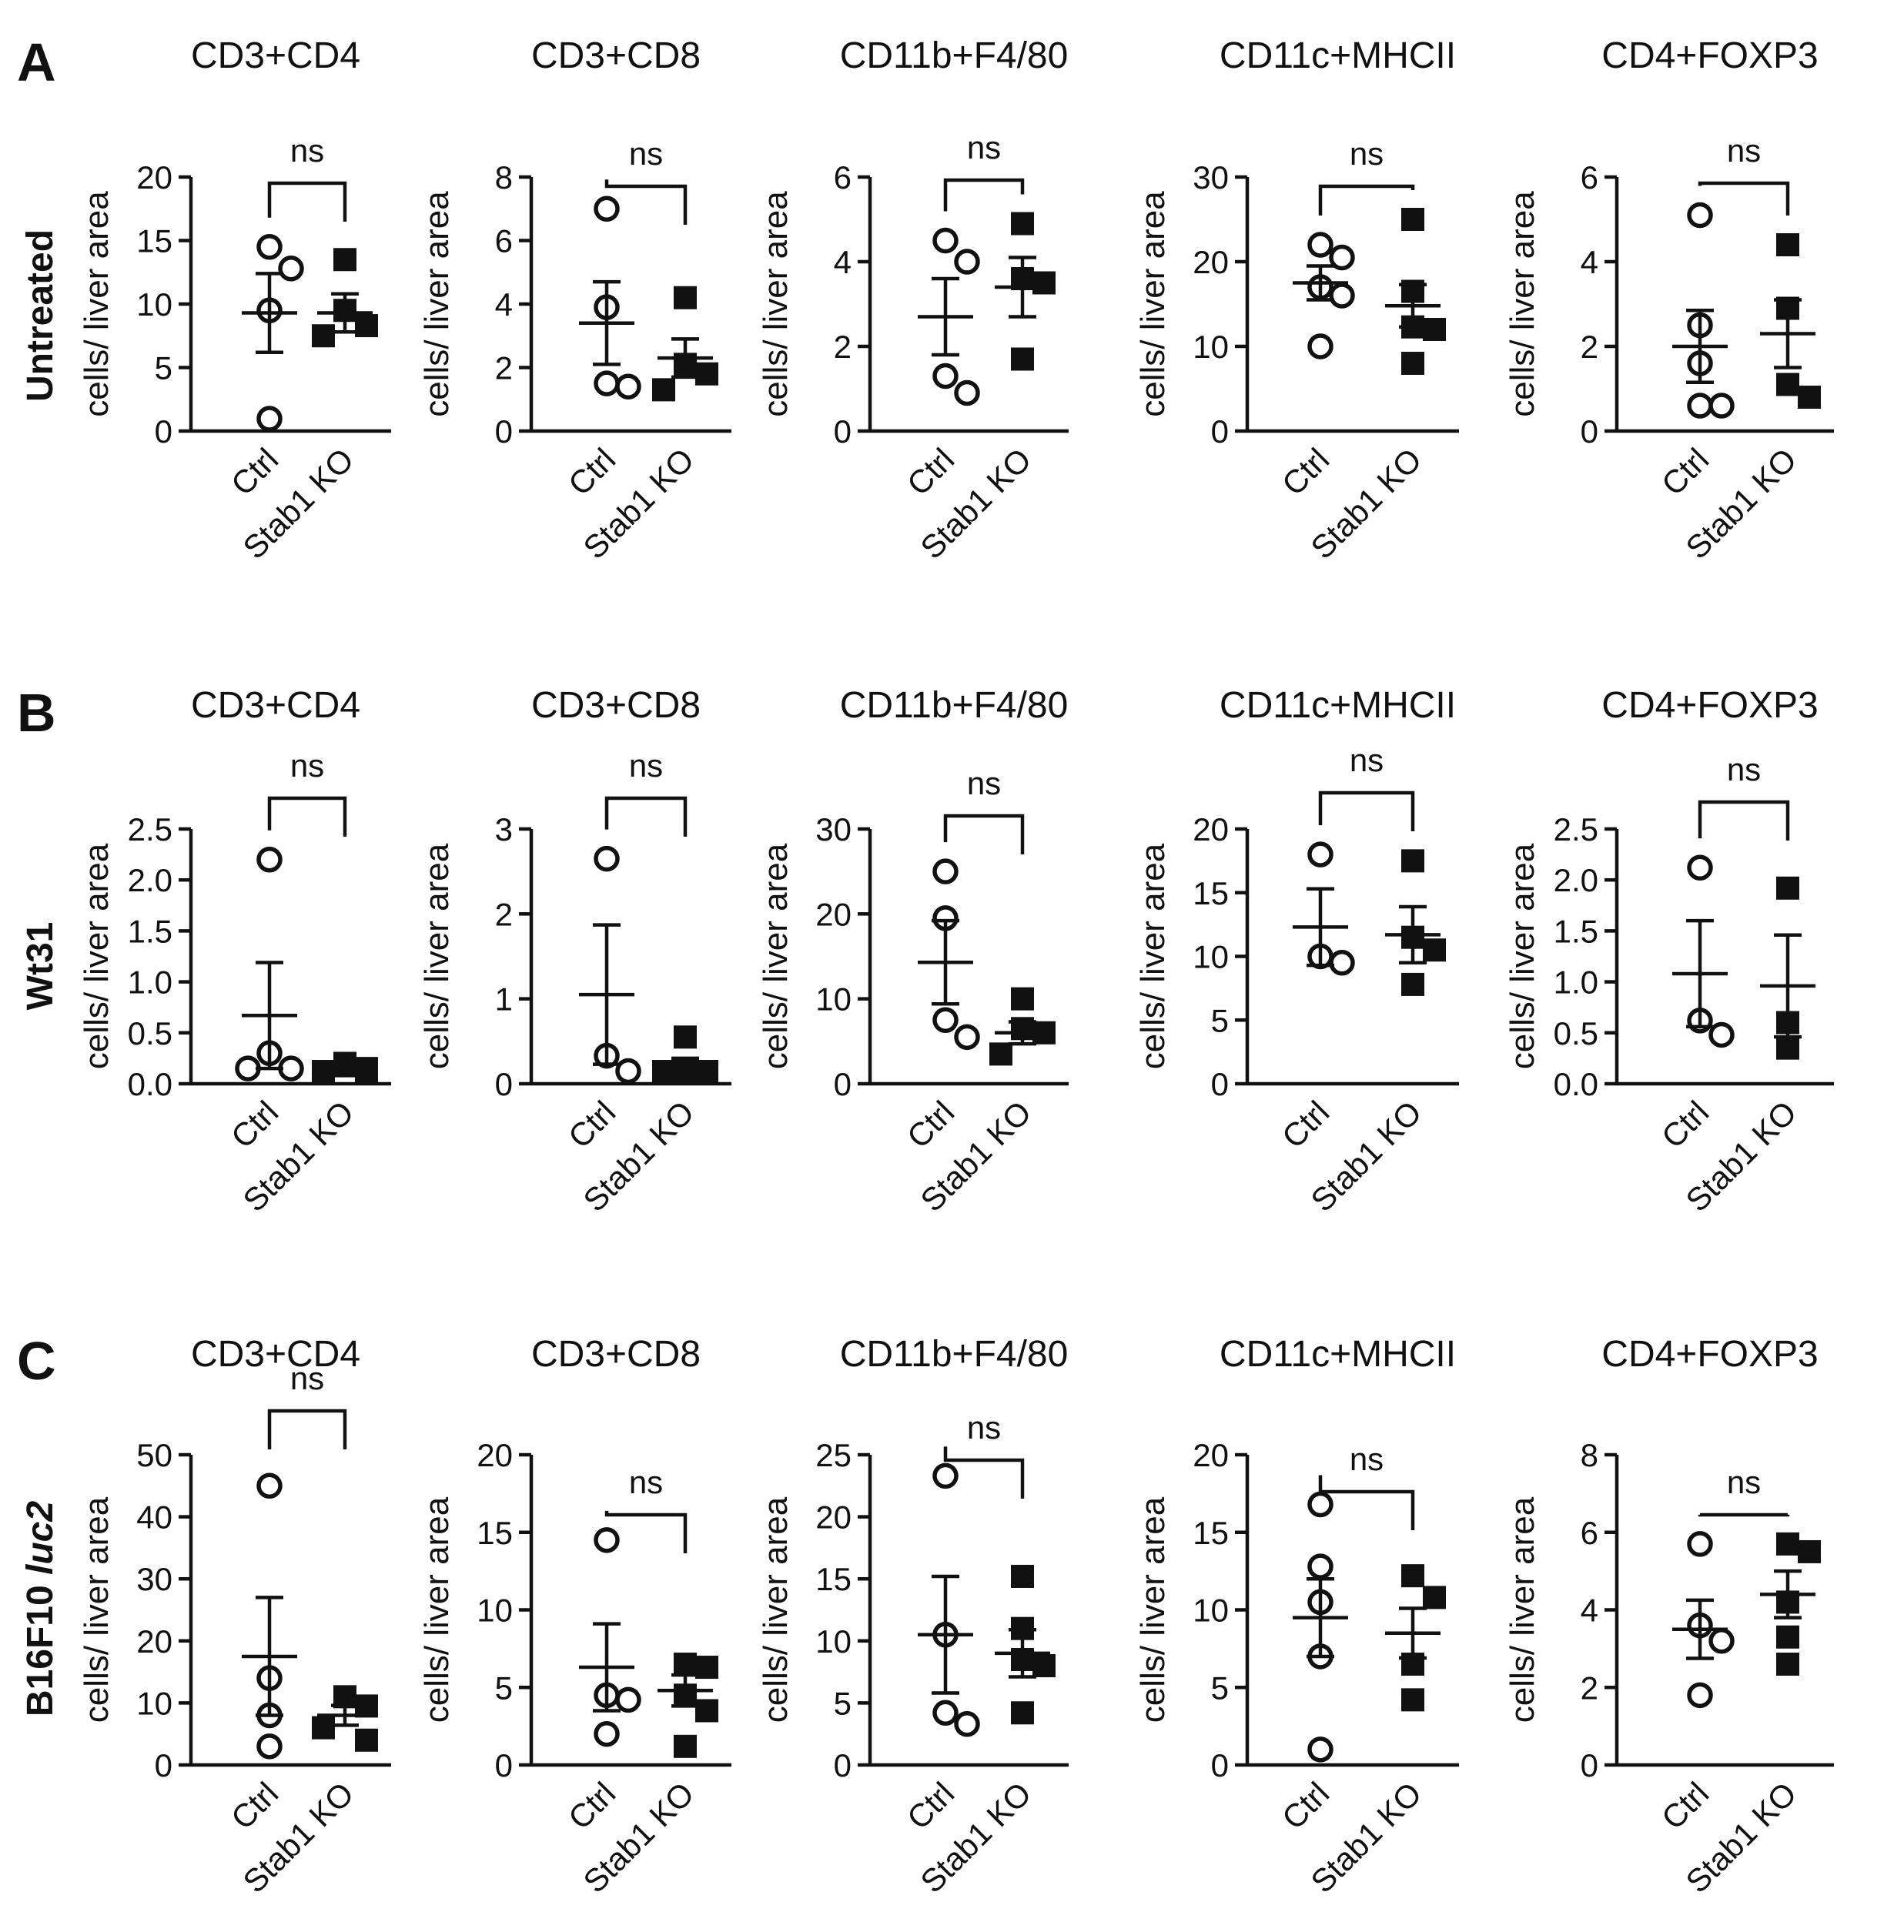  Describe the element at coordinates (36, 713) in the screenshot. I see `panel-letter-B: B` at that location.